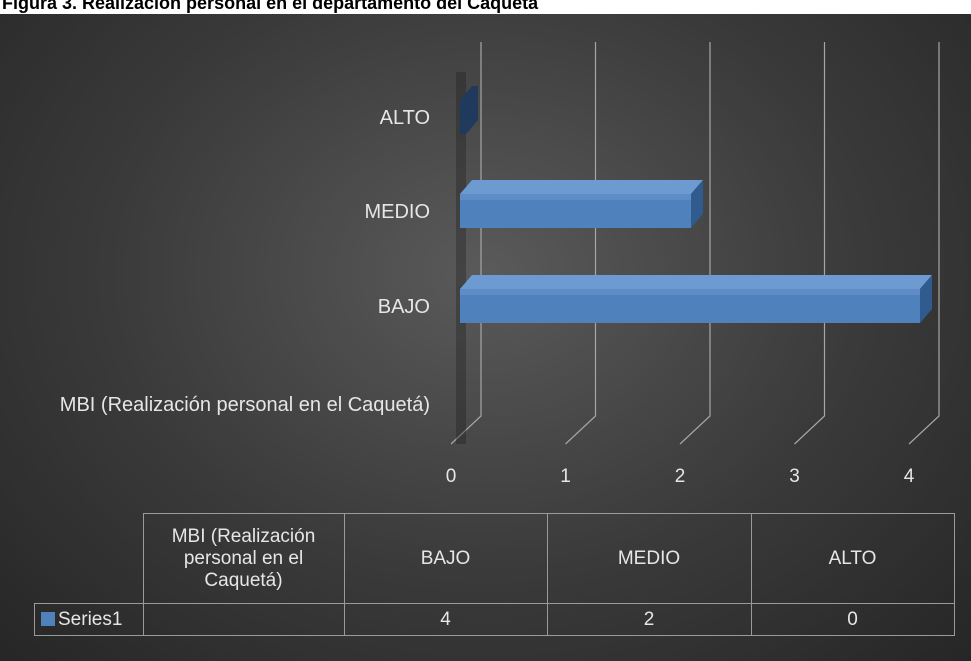 This screenshot has height=661, width=971. I want to click on x-tick-label: 2, so click(680, 476).